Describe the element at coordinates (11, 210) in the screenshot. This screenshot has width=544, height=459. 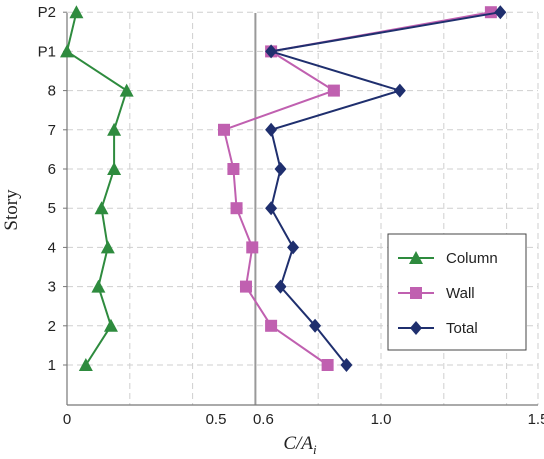
I see `y-axis-title: Story` at that location.